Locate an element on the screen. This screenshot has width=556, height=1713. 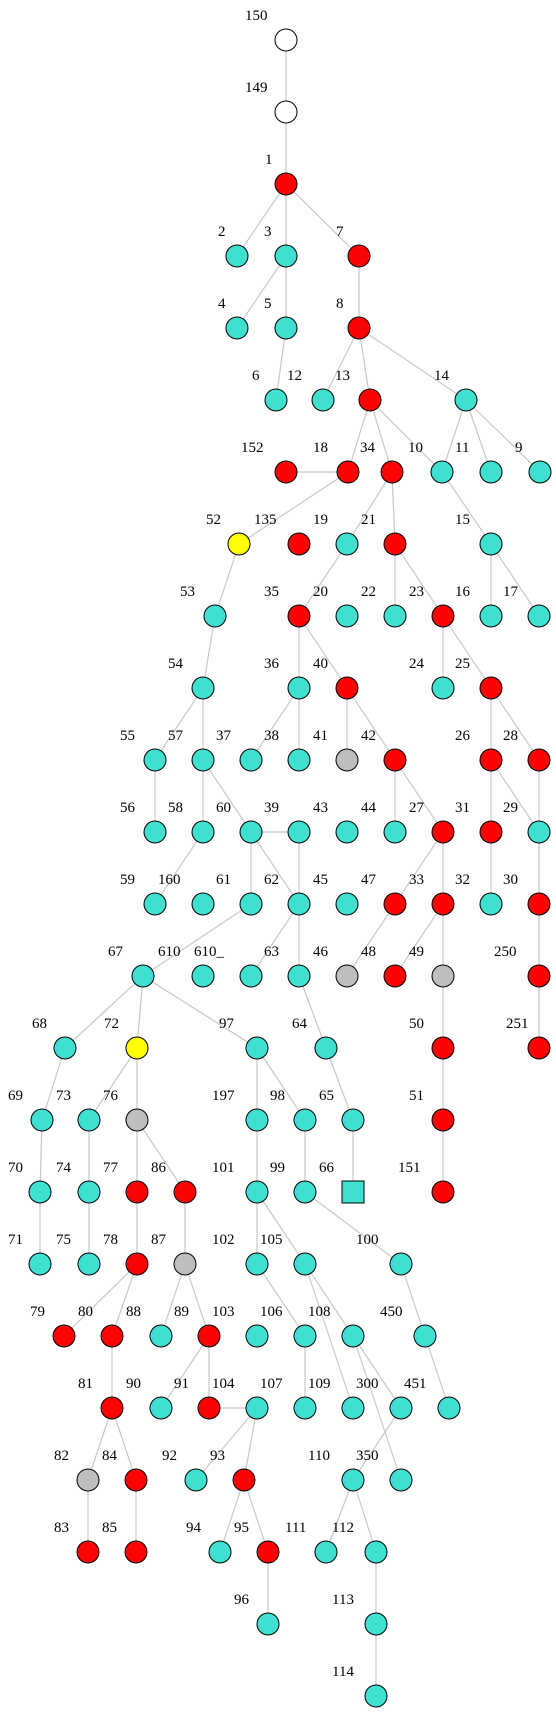
node-label-82: 82 is located at coordinates (61, 1456).